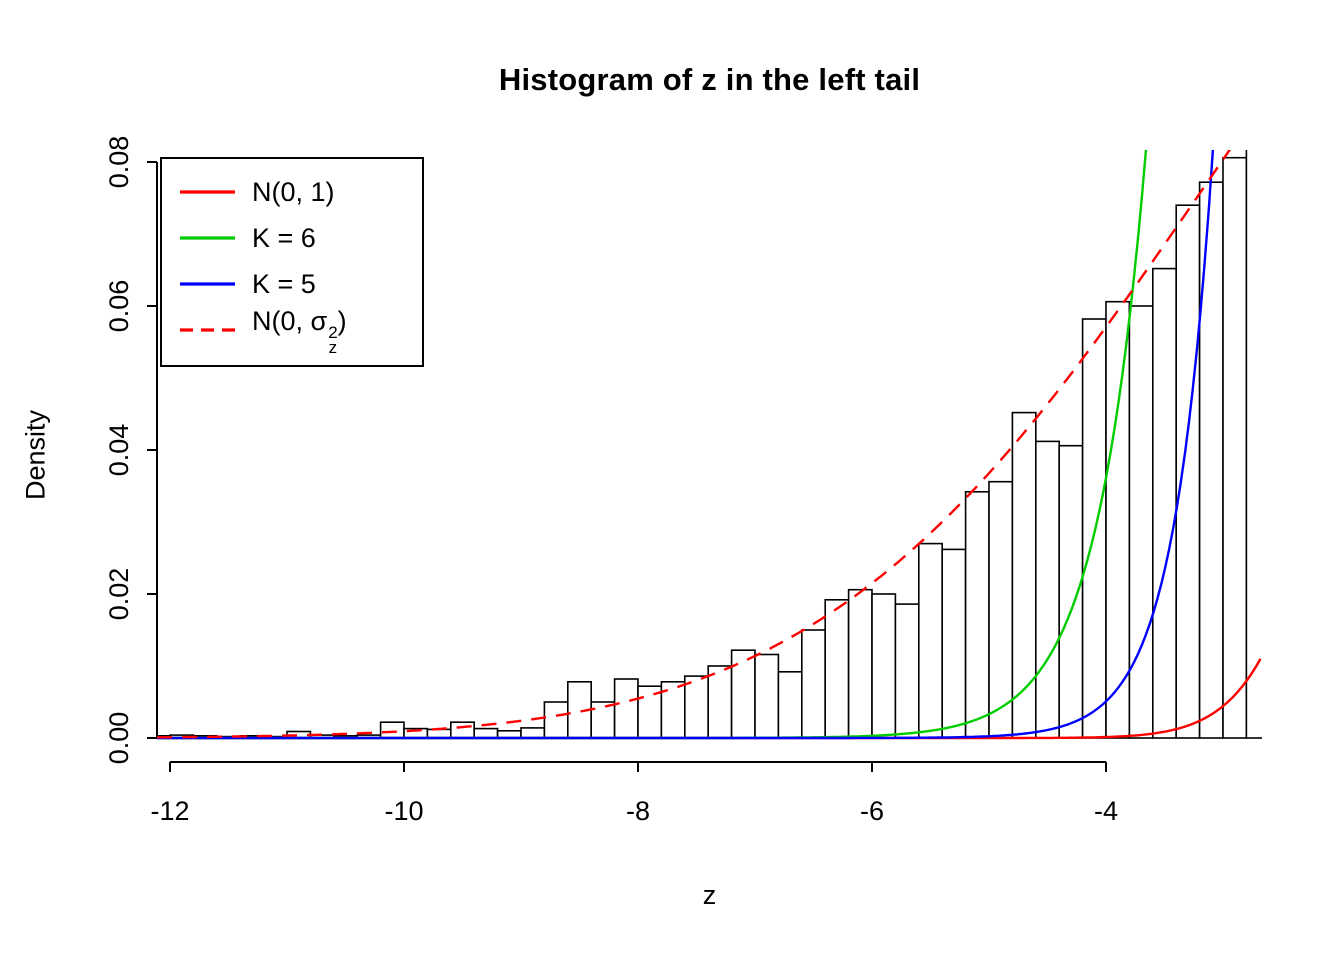 This screenshot has height=960, width=1344. I want to click on legend-item-label: K = 5, so click(284, 283).